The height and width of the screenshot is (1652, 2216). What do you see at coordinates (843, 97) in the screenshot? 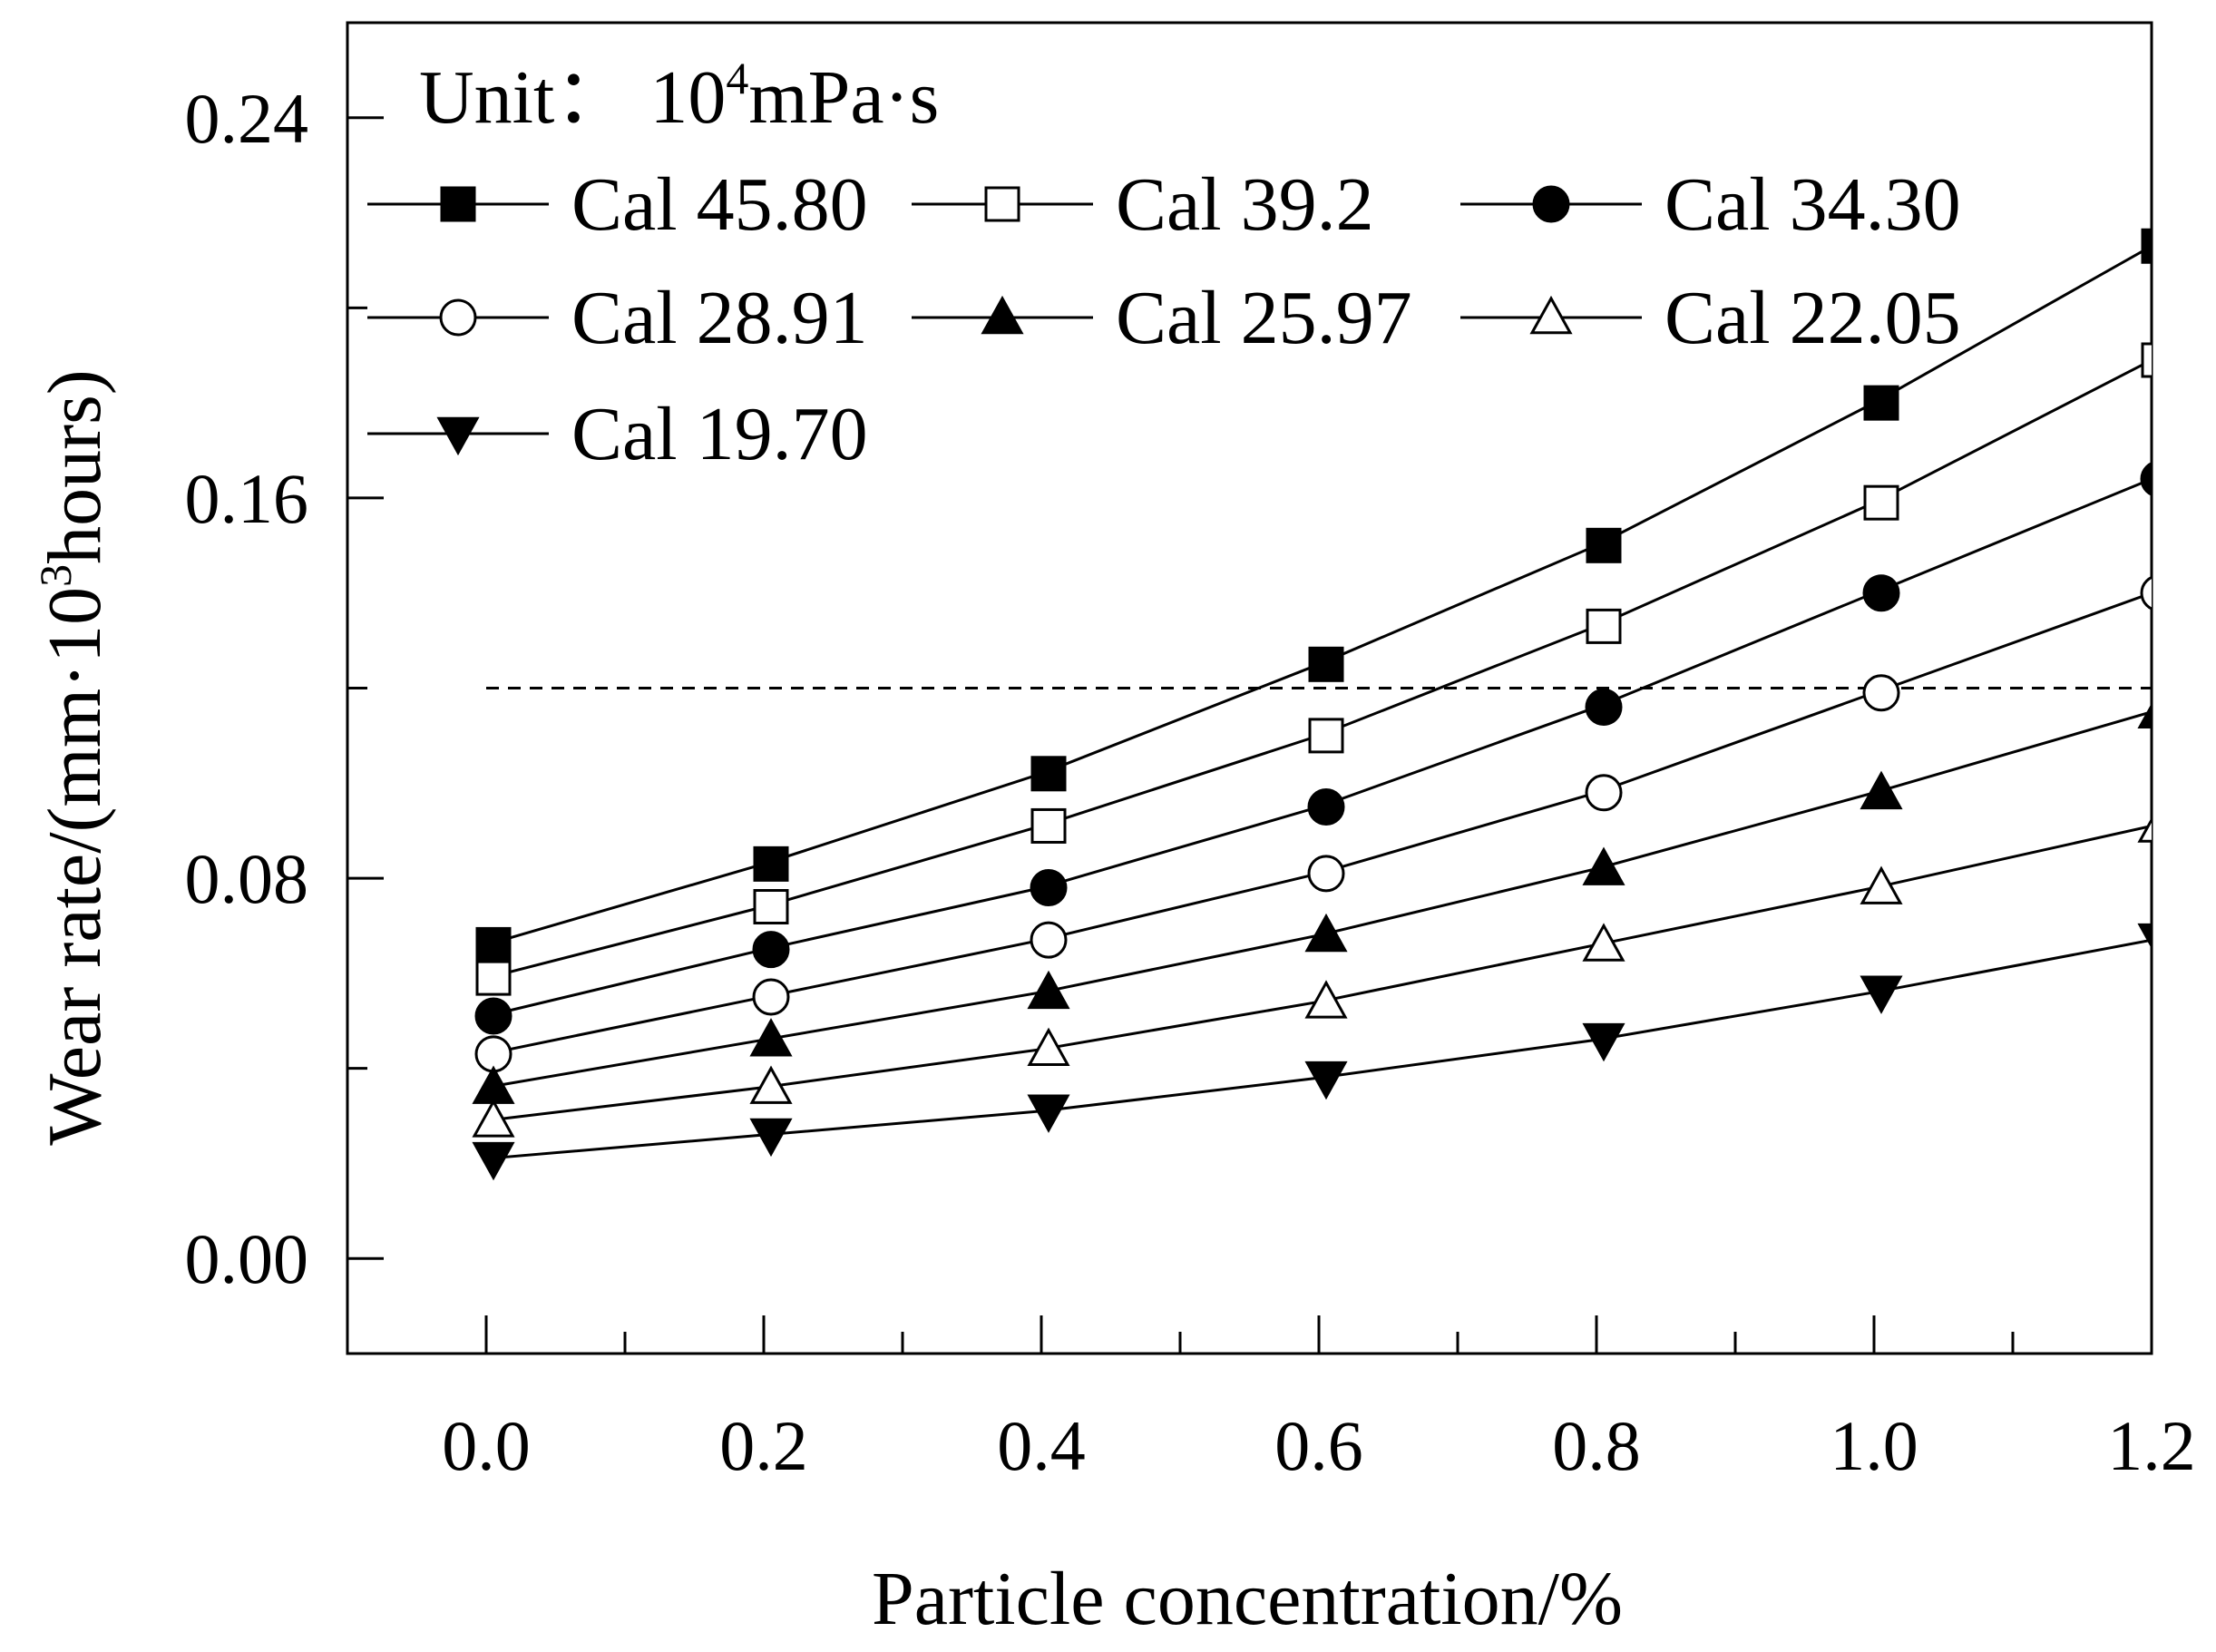
I see `unit-note-suffix: mPa·s` at bounding box center [843, 97].